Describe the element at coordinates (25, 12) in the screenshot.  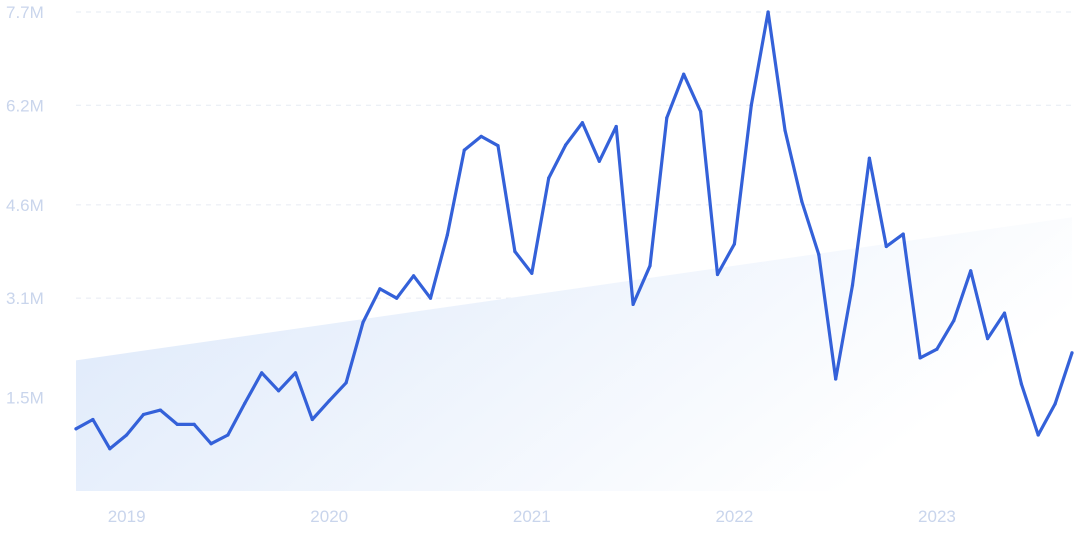
I see `y-tick-label: 7.7M` at that location.